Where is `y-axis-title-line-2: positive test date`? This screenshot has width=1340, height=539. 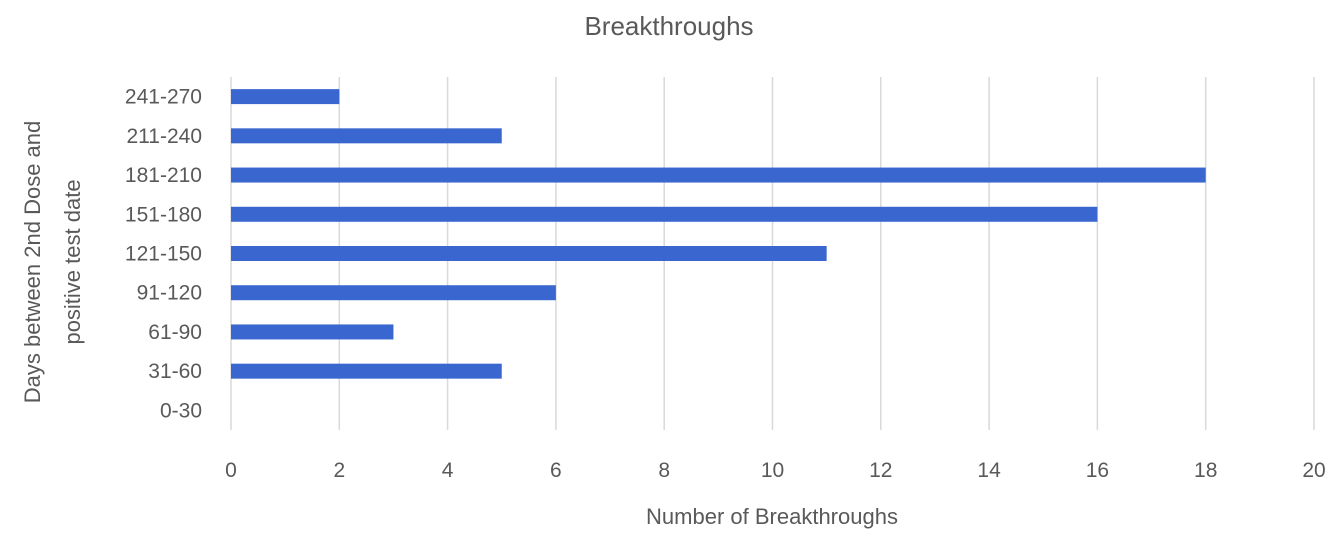 y-axis-title-line-2: positive test date is located at coordinates (72, 261).